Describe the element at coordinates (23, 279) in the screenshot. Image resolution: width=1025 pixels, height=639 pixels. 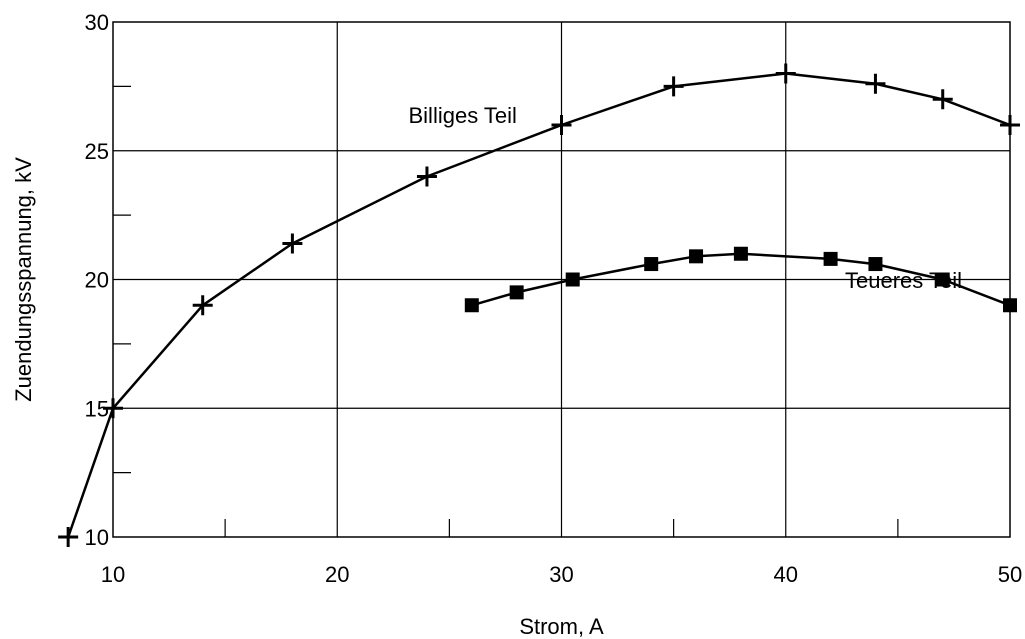
I see `y-axis-label: Zuendungsspannung, kV` at that location.